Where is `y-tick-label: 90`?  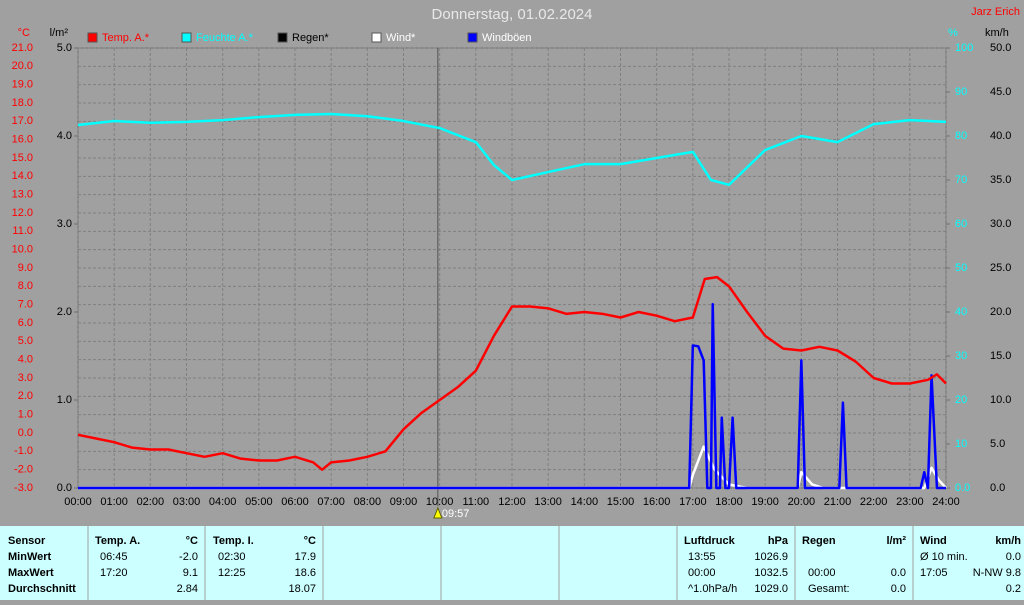
y-tick-label: 90 is located at coordinates (961, 92).